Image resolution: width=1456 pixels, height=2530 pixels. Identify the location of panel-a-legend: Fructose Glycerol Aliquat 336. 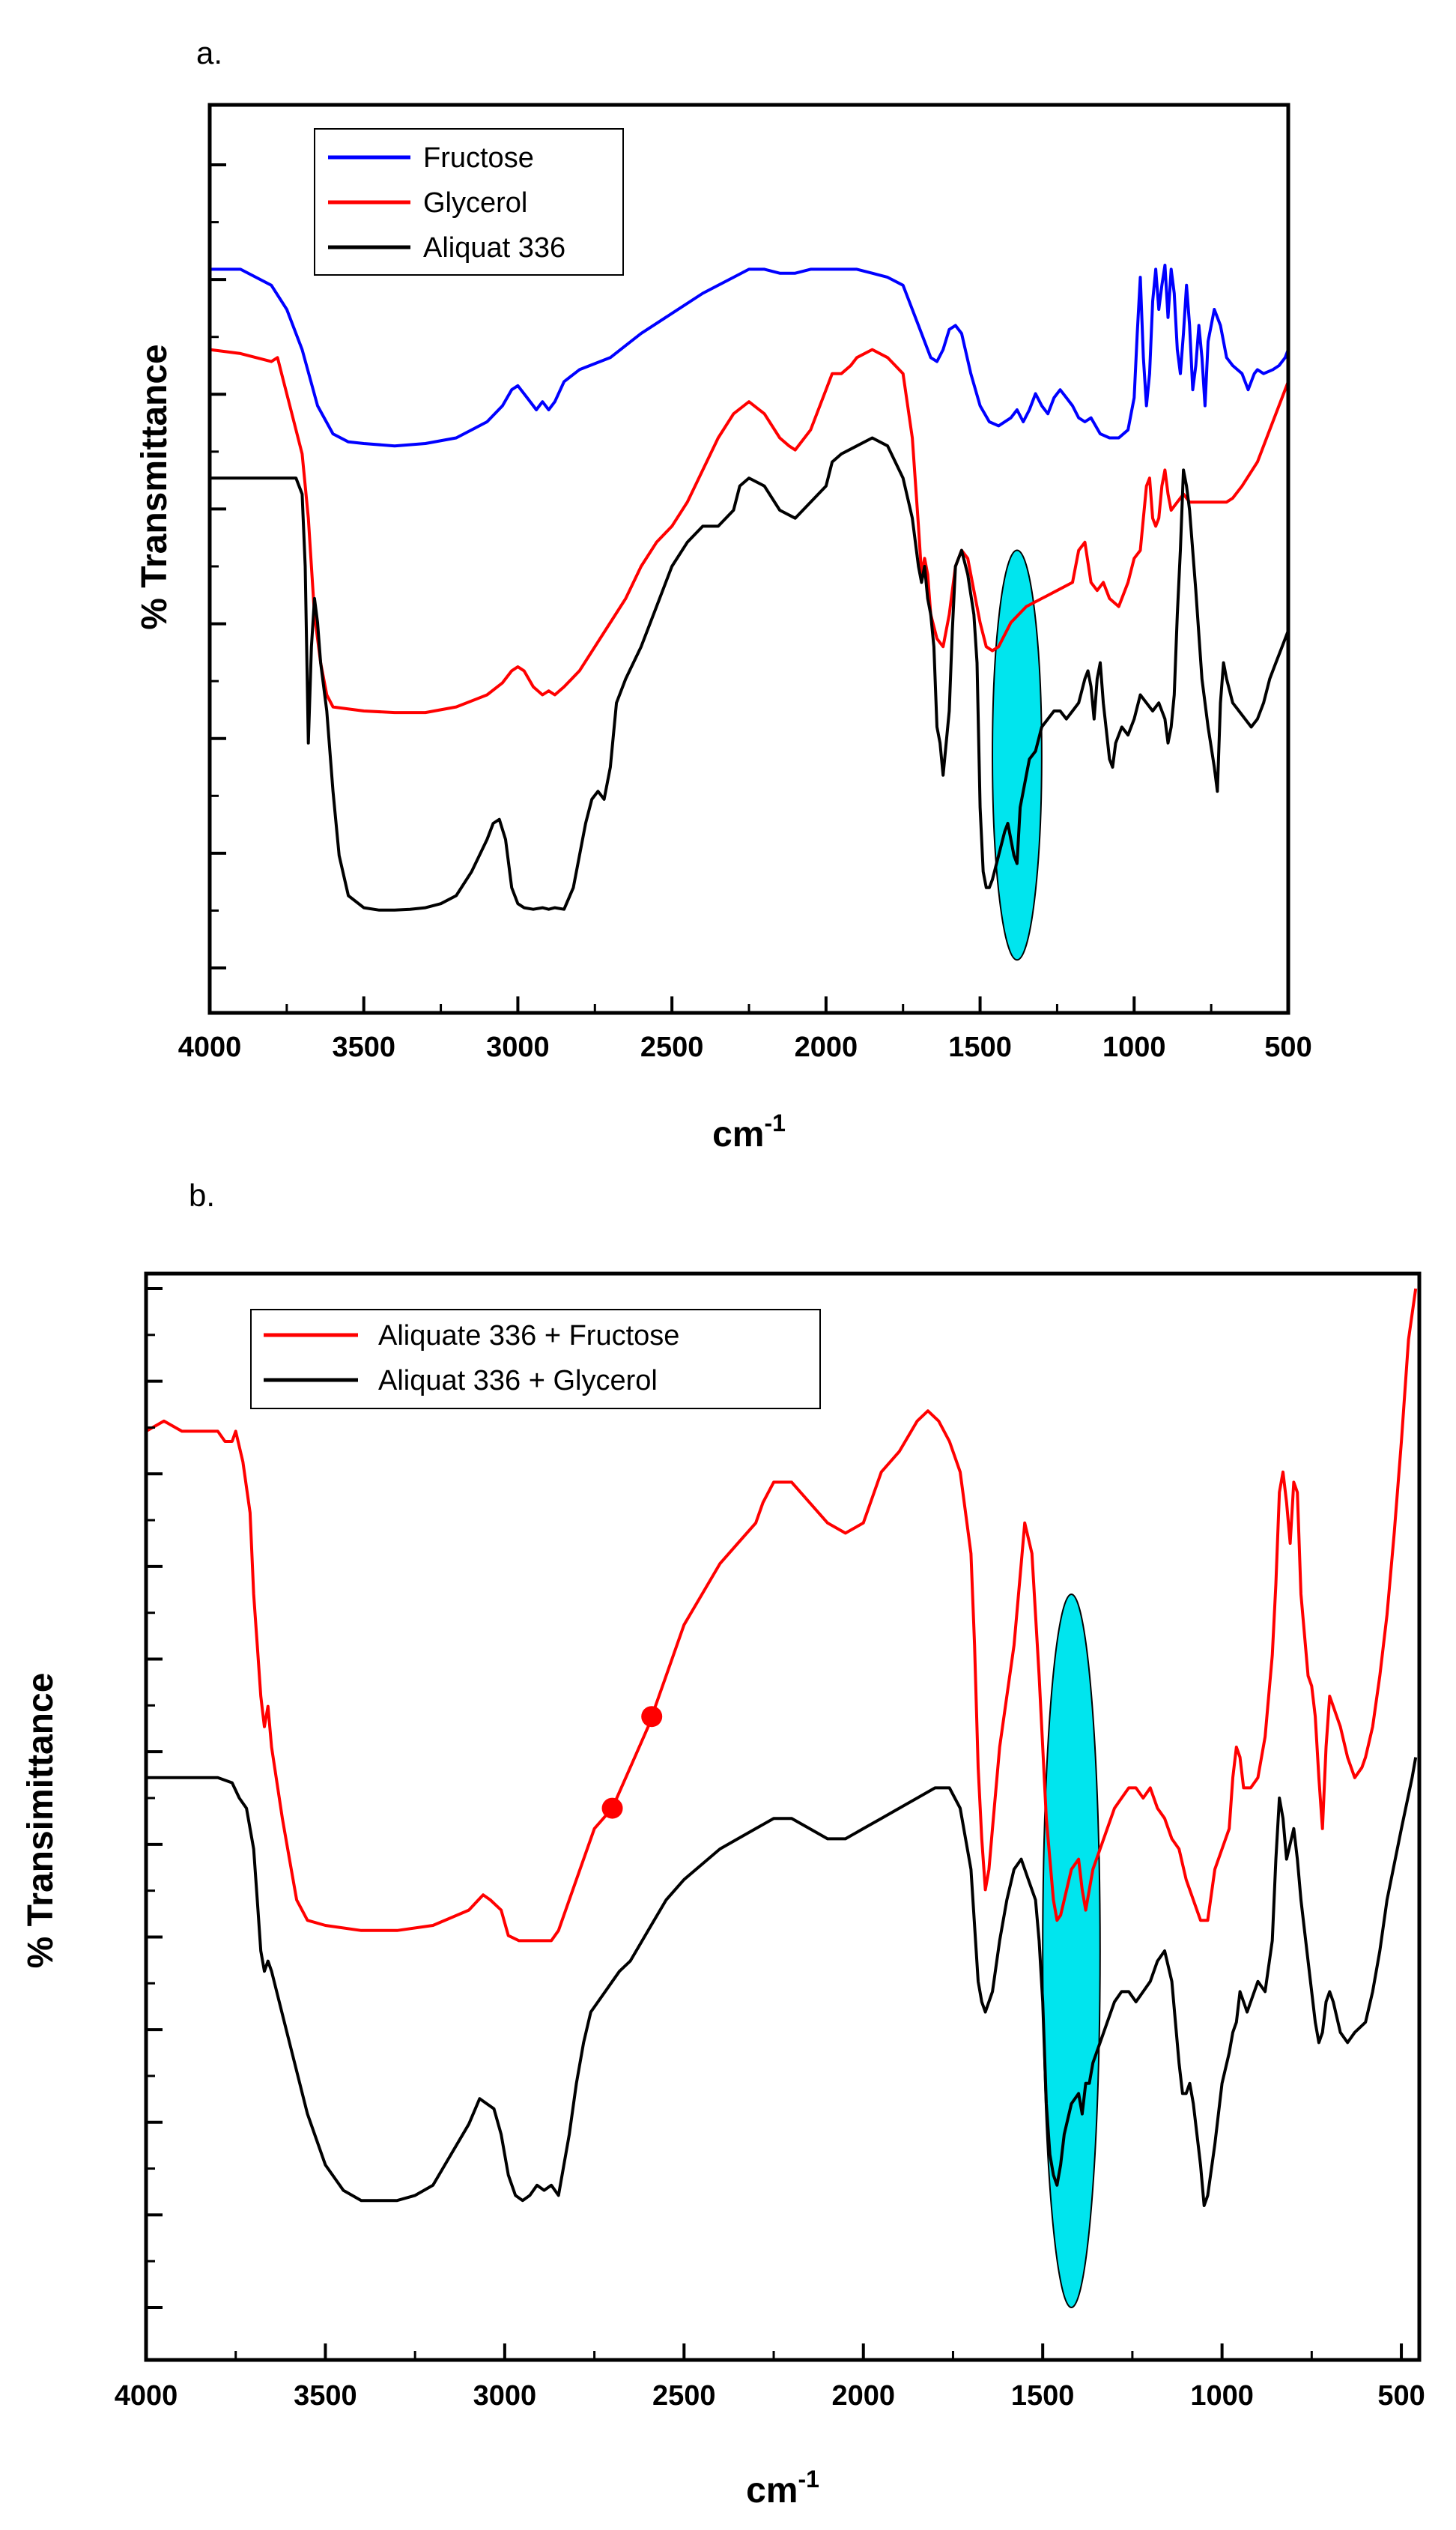
(469, 202).